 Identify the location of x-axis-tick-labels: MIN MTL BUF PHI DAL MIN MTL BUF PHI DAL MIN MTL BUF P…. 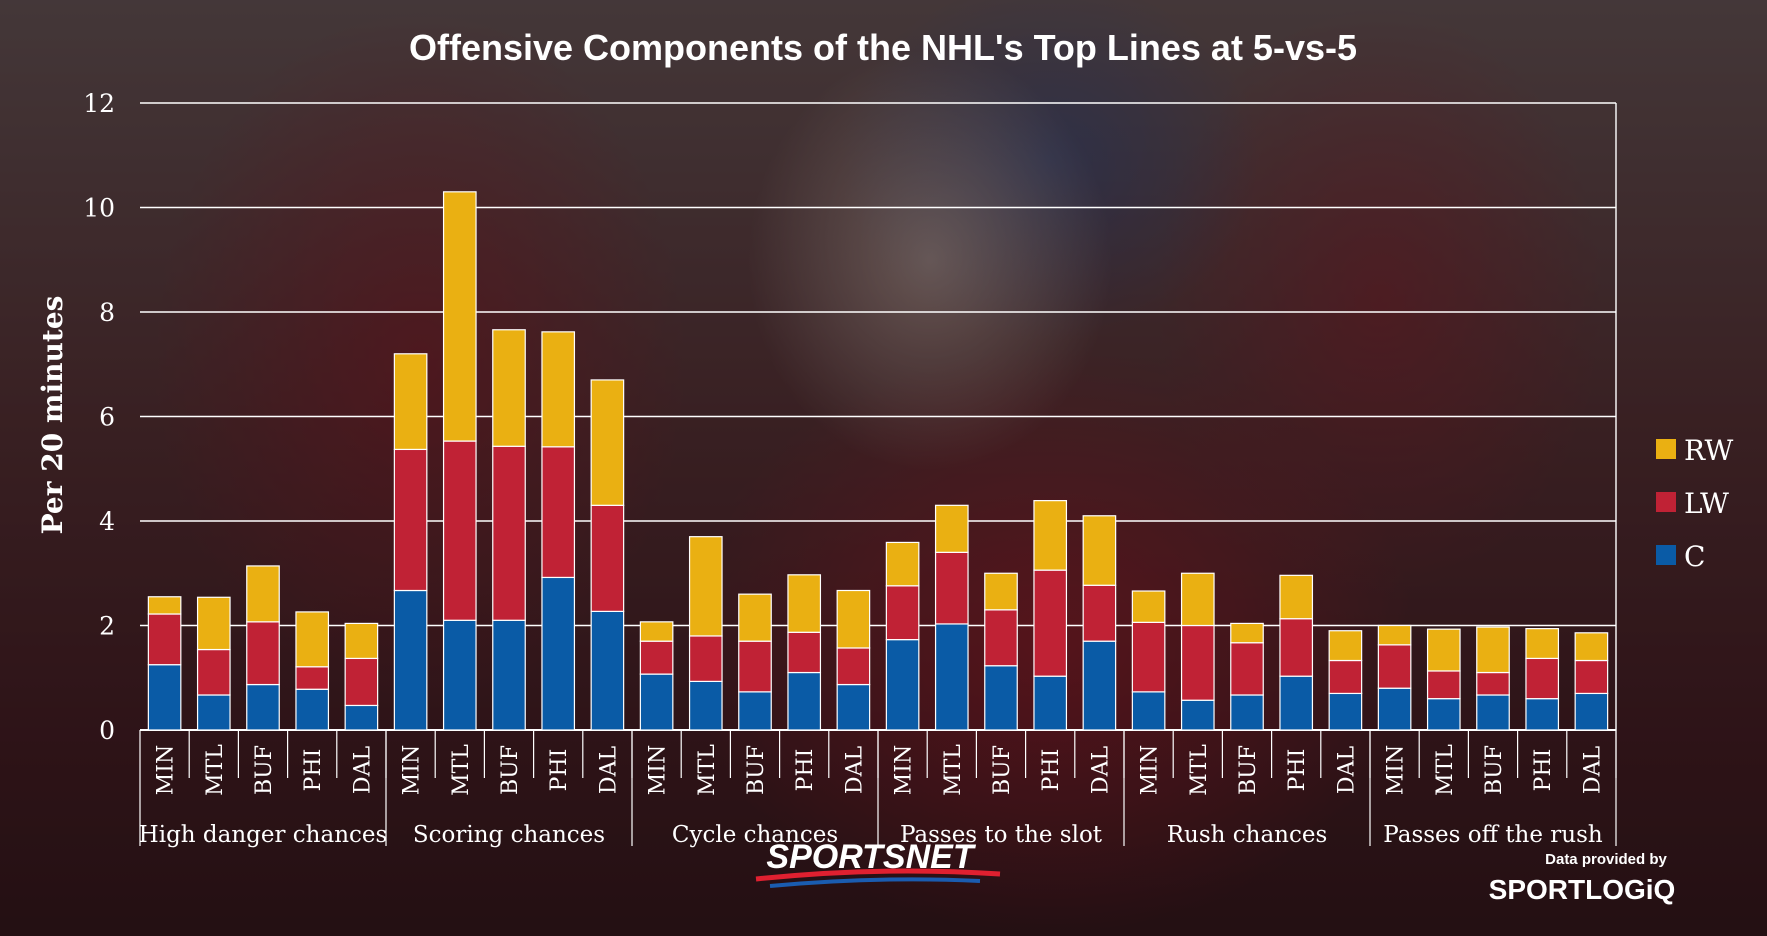
(885, 763).